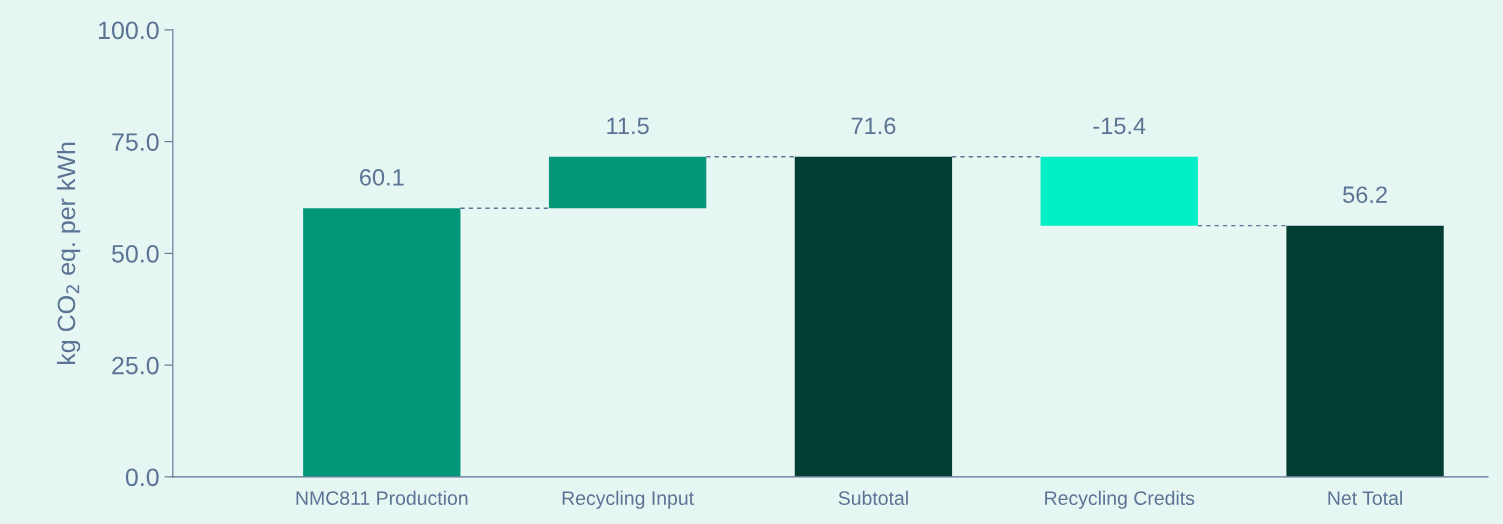 The width and height of the screenshot is (1503, 524). I want to click on y-tick-label: 100.0, so click(129, 30).